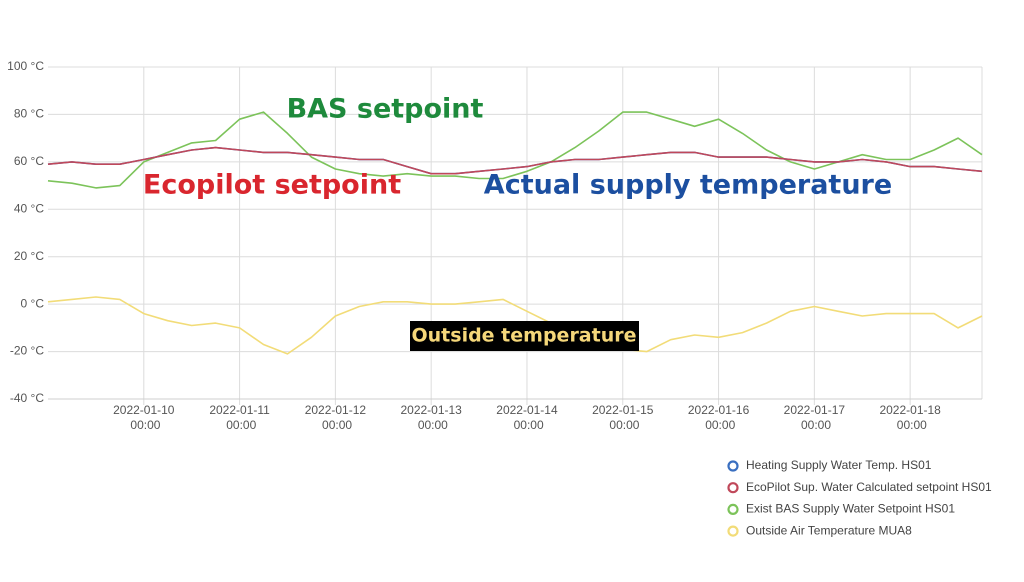 The height and width of the screenshot is (582, 1024). Describe the element at coordinates (29, 114) in the screenshot. I see `y-tick-label: 80 °C` at that location.